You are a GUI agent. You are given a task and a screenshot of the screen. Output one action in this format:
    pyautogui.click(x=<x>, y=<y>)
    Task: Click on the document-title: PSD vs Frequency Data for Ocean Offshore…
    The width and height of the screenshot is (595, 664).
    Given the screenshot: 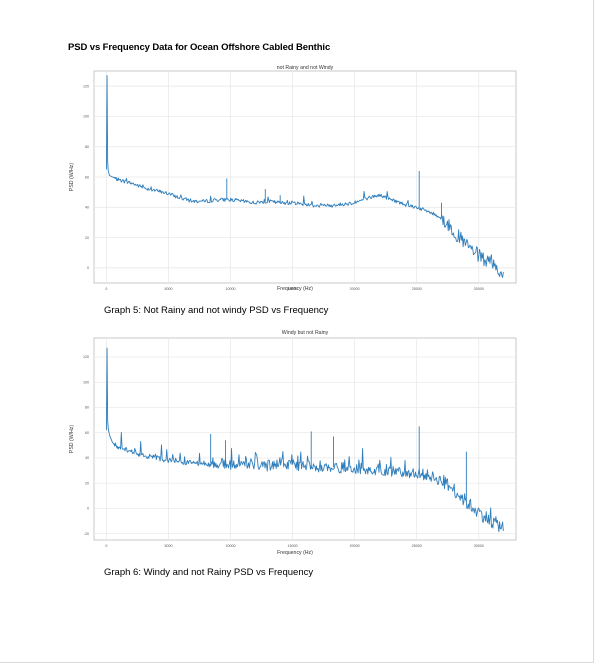 What is the action you would take?
    pyautogui.click(x=199, y=47)
    